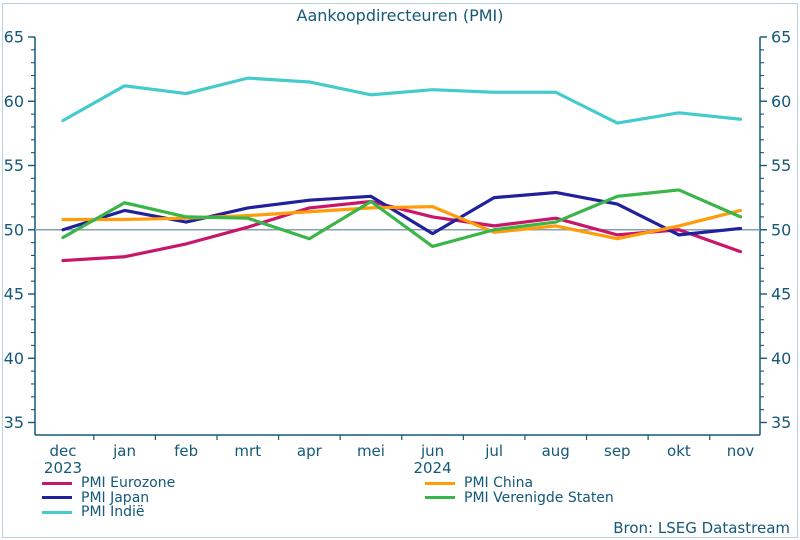  I want to click on x-month-label: feb, so click(186, 451).